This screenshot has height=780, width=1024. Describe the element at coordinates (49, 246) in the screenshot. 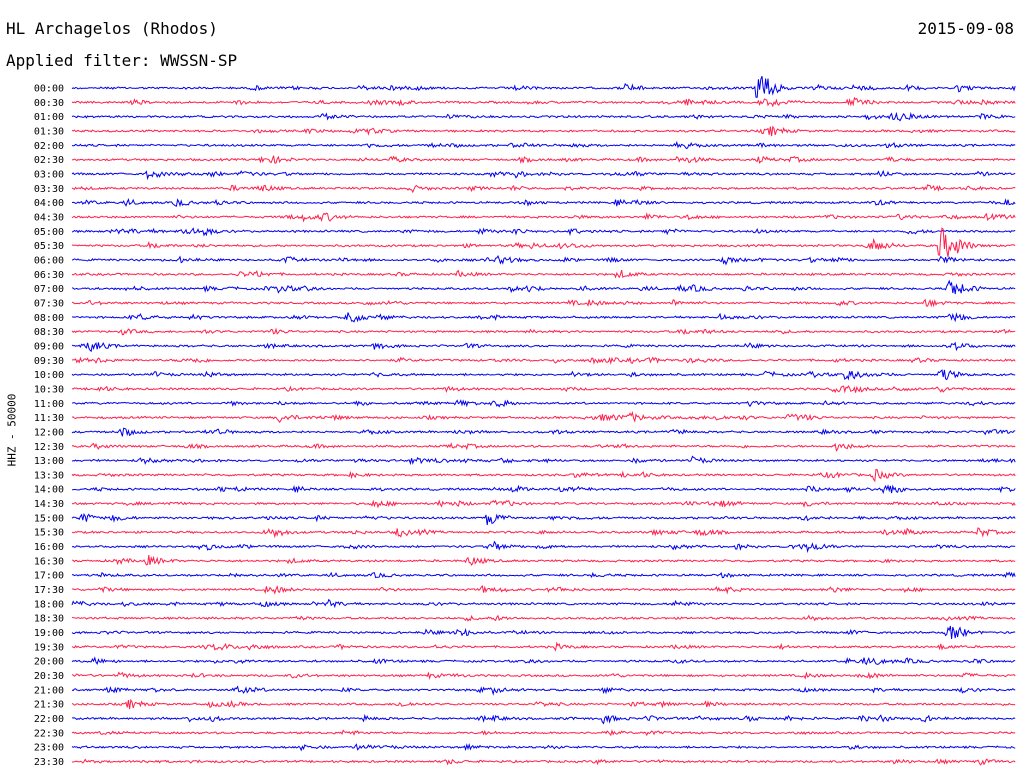

I see `row-time-label: 05:30` at that location.